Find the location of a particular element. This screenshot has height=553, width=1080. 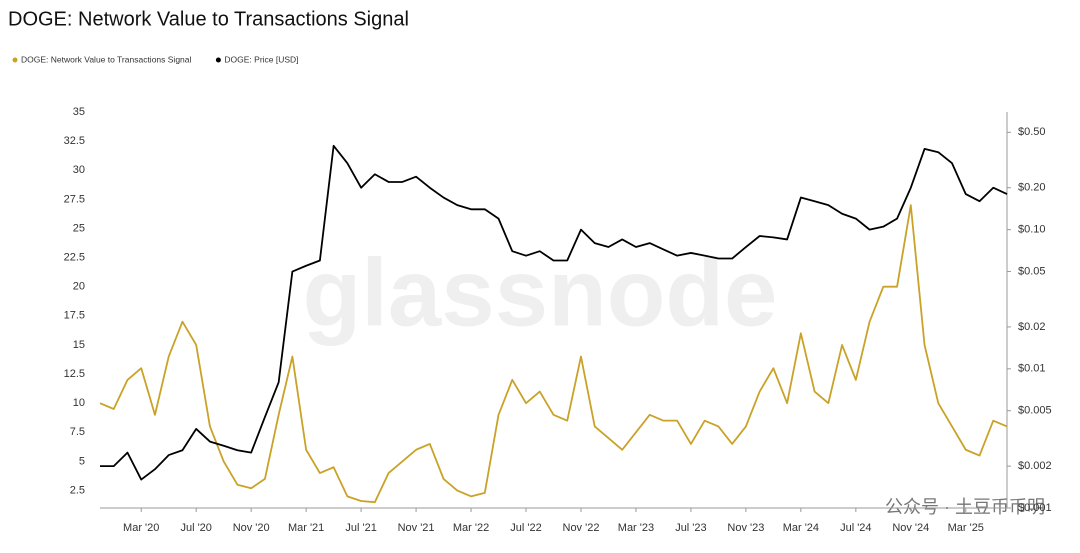

y2-tick-label: $0.50 is located at coordinates (1032, 132).